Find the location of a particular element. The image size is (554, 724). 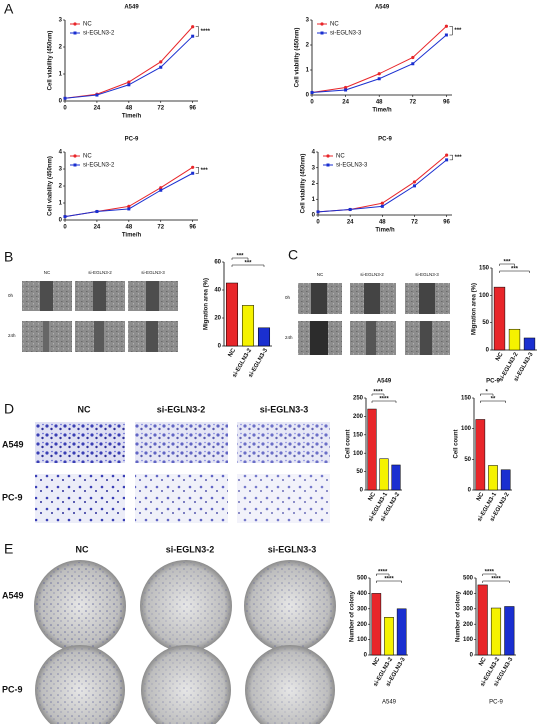

y-tick-label: 3 is located at coordinates (61, 21).